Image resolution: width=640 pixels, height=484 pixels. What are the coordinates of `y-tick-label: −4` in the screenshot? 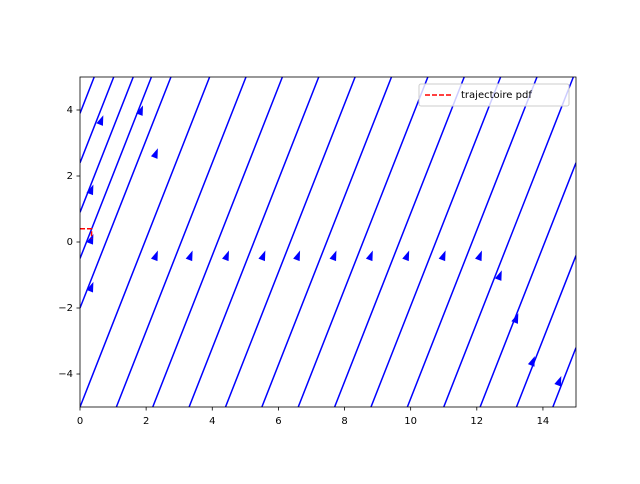 It's located at (65, 374).